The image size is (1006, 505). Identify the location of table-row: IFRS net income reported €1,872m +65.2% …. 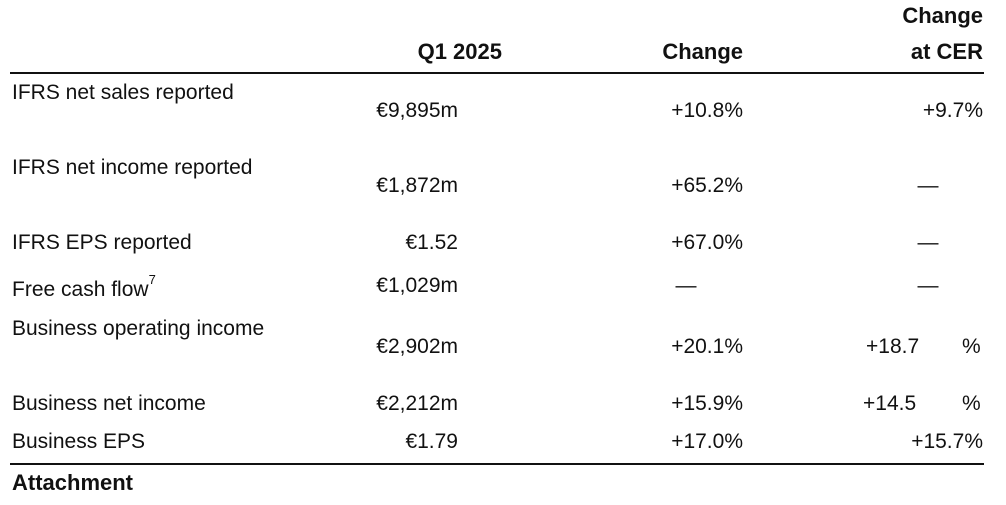
(503, 187).